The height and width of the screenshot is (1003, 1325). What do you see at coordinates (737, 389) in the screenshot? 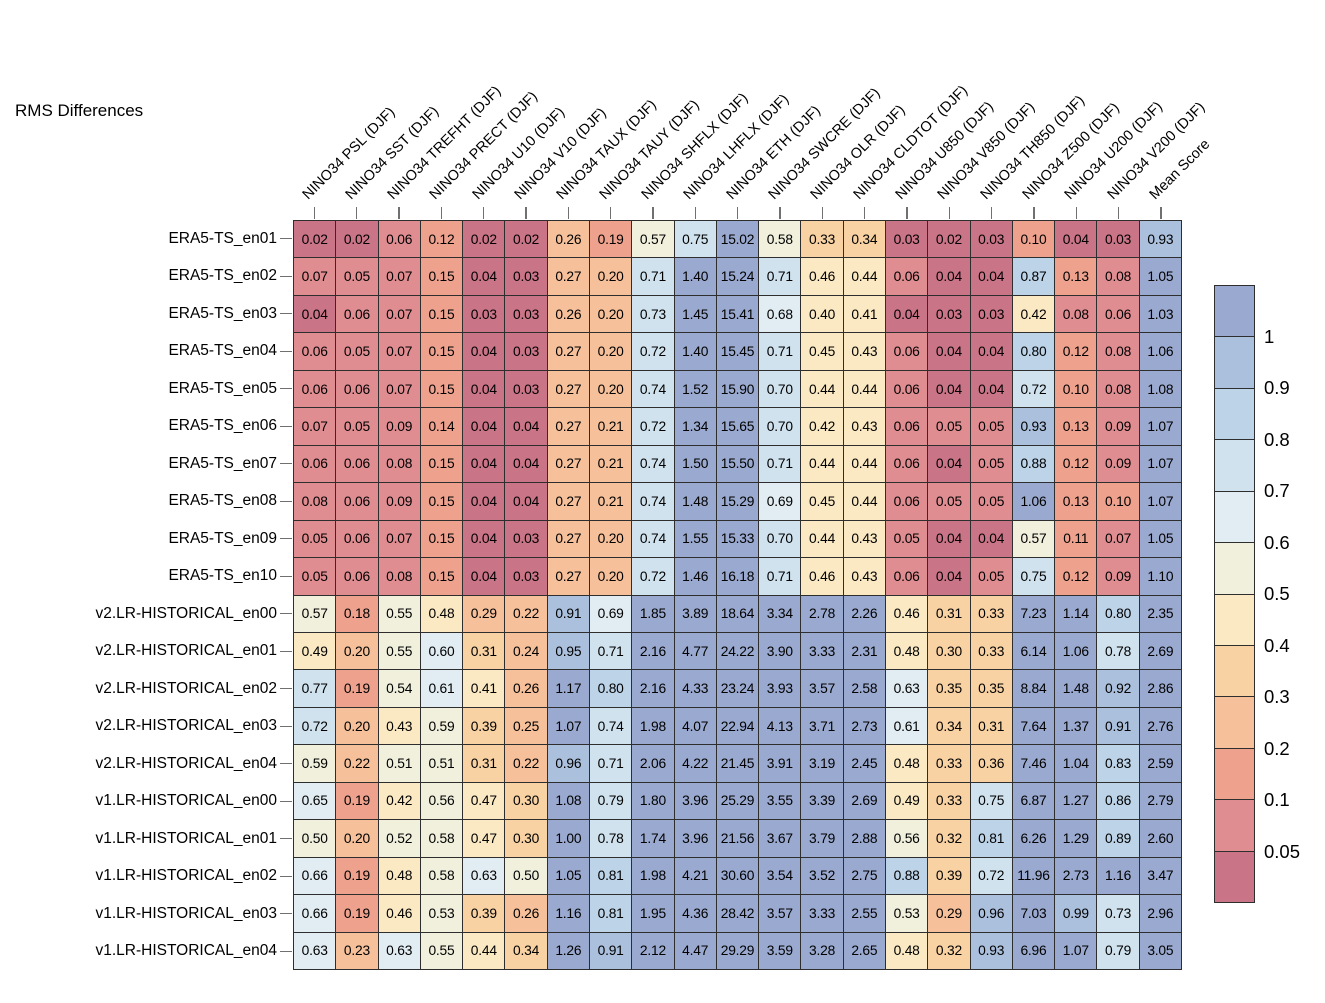
I see `heatmap-cell: 15.90` at bounding box center [737, 389].